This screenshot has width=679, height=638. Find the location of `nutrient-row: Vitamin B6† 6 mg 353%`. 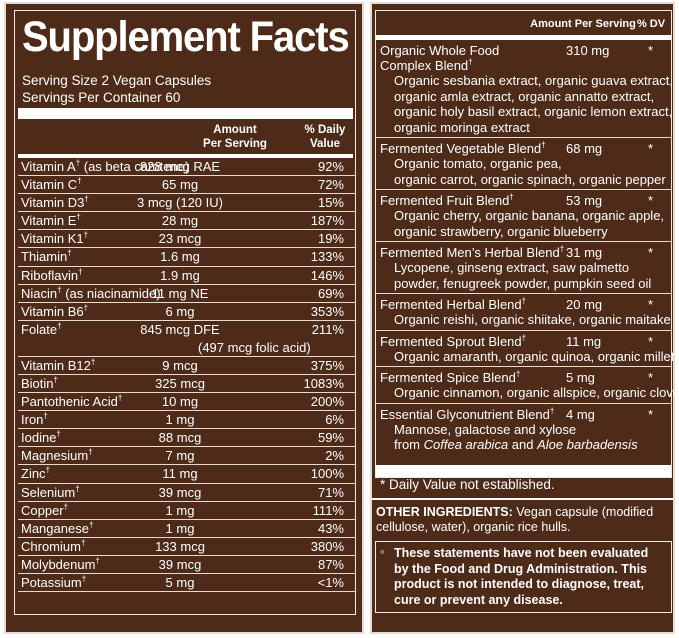

nutrient-row: Vitamin B6† 6 mg 353% is located at coordinates (186, 312).